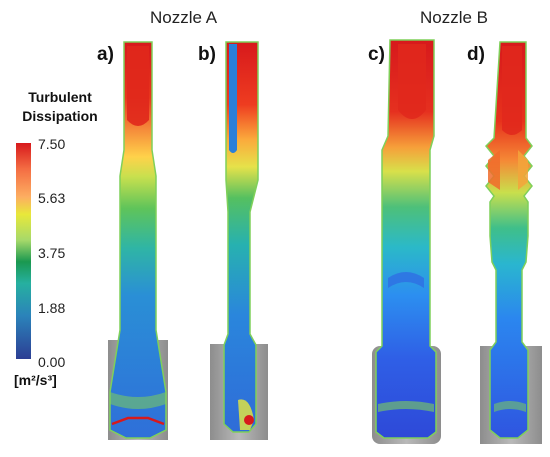  What do you see at coordinates (184, 17) in the screenshot?
I see `nozzle-a-title: Nozzle A` at bounding box center [184, 17].